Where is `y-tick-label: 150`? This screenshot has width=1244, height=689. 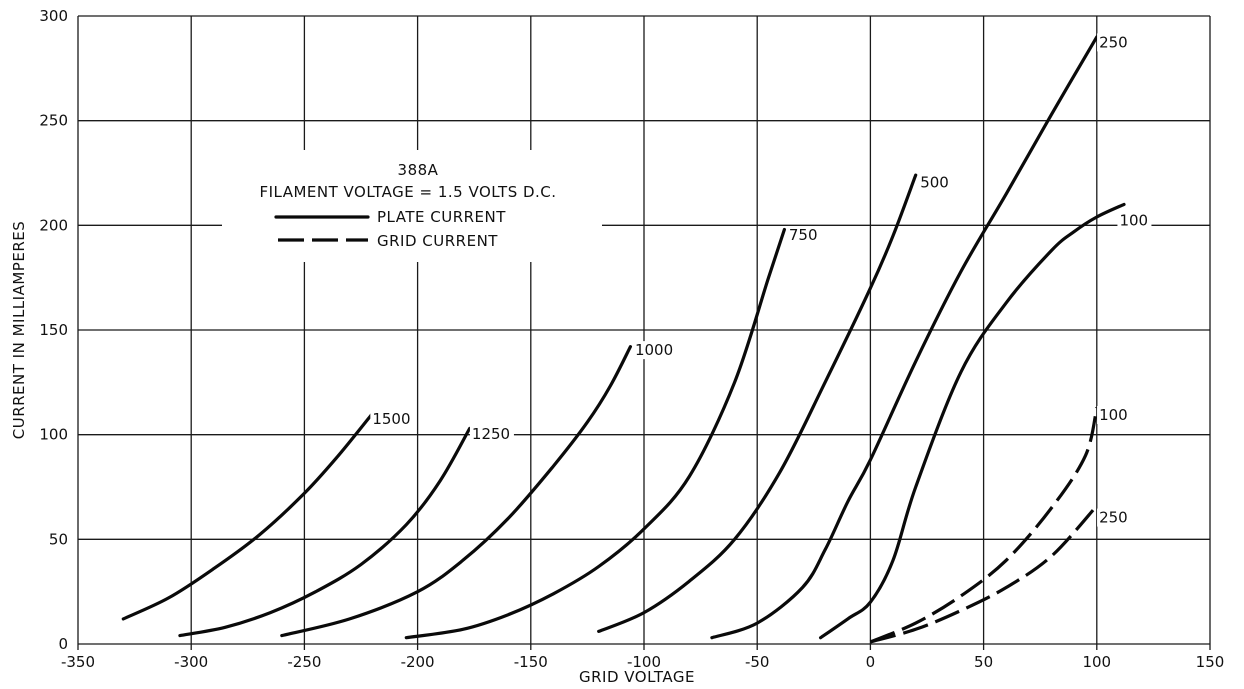 y-tick-label: 150 is located at coordinates (53, 330).